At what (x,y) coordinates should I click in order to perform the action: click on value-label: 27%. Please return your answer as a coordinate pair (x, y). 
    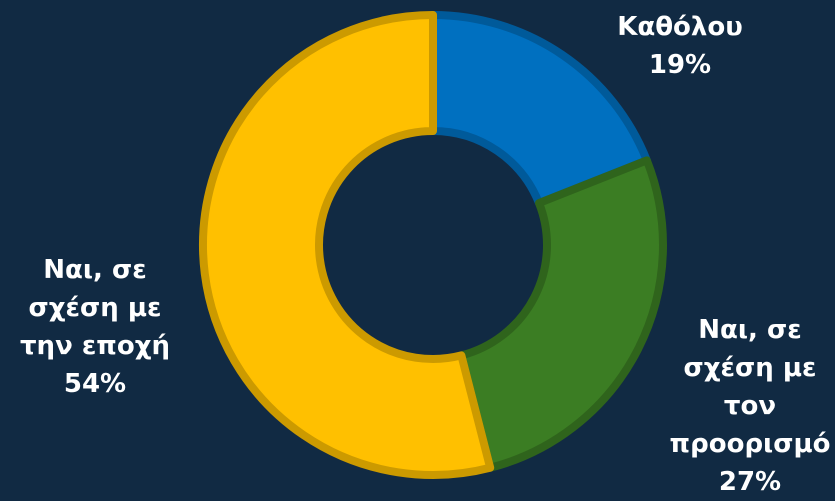
    Looking at the image, I should click on (750, 482).